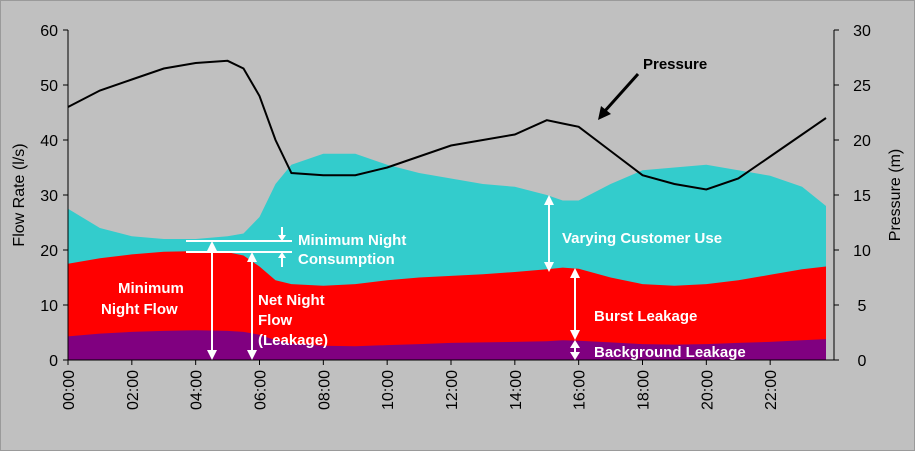 Image resolution: width=915 pixels, height=451 pixels. I want to click on mnf-arrowhead-bottom, so click(212, 355).